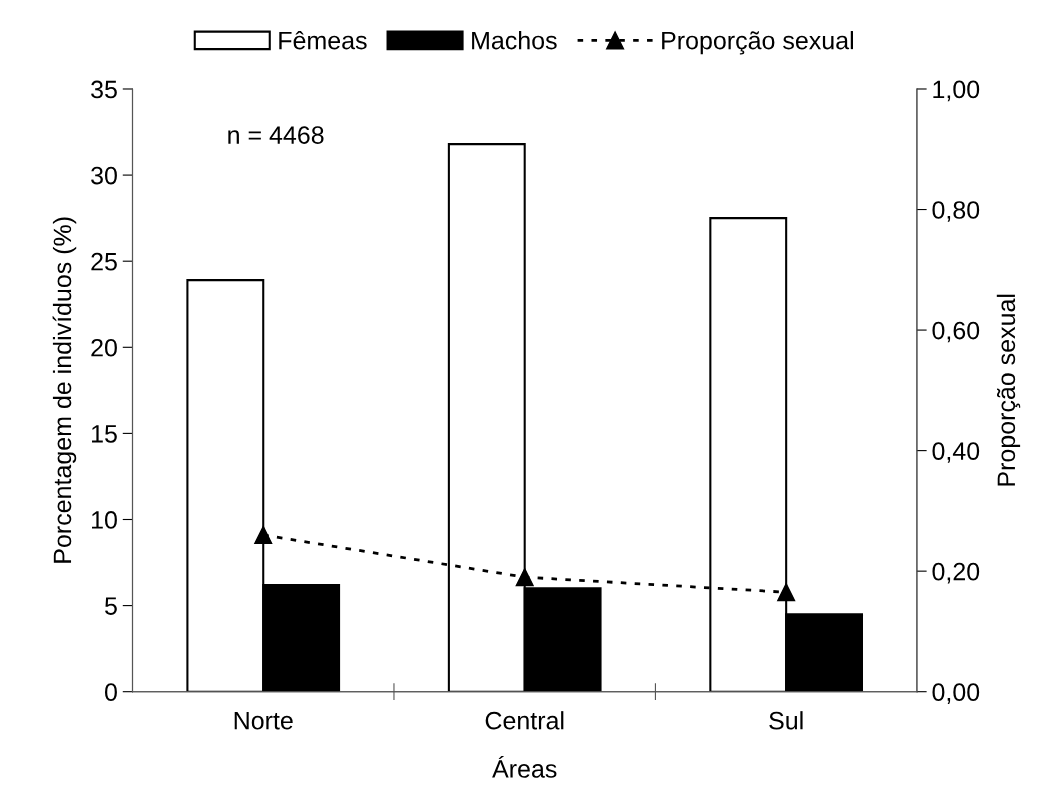 The width and height of the screenshot is (1060, 809). Describe the element at coordinates (104, 89) in the screenshot. I see `y-tick-label: 35` at that location.